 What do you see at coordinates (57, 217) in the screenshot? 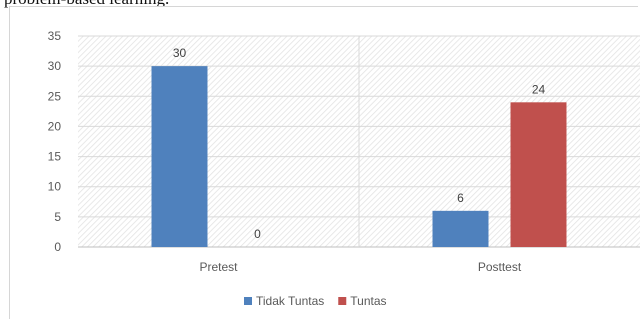
I see `y-tick-label: 5` at bounding box center [57, 217].